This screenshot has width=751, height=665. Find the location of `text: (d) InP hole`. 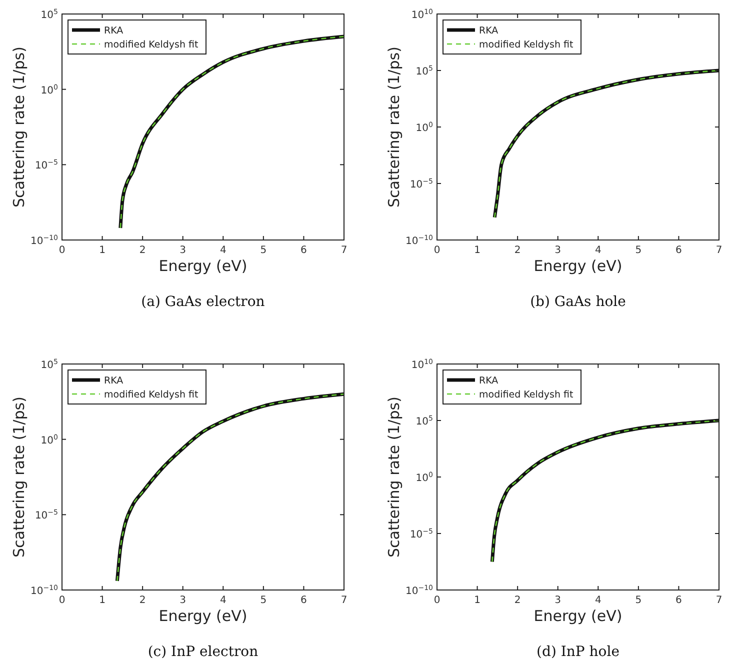

text: (d) InP hole is located at coordinates (578, 652).